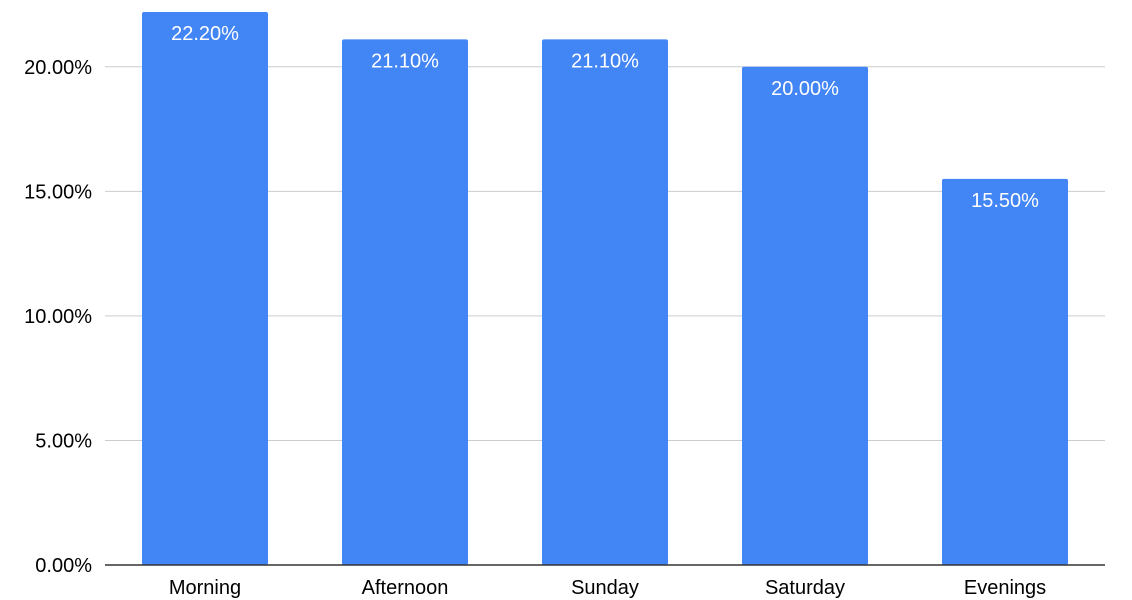 The height and width of the screenshot is (600, 1132). What do you see at coordinates (605, 588) in the screenshot?
I see `x-tick-label: Sunday` at bounding box center [605, 588].